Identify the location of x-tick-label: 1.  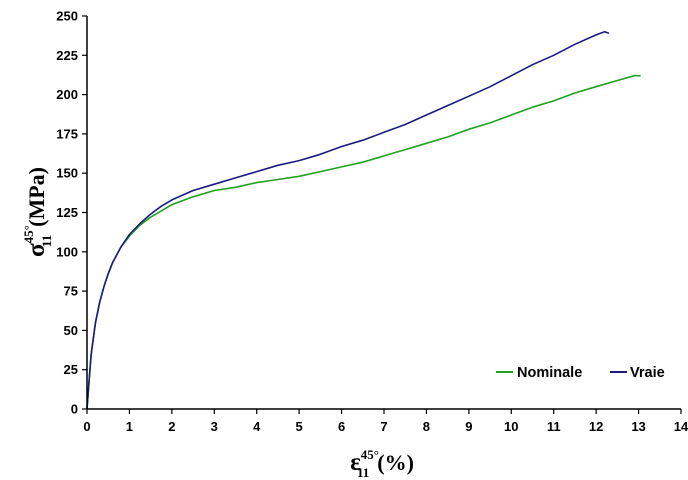
(129, 426).